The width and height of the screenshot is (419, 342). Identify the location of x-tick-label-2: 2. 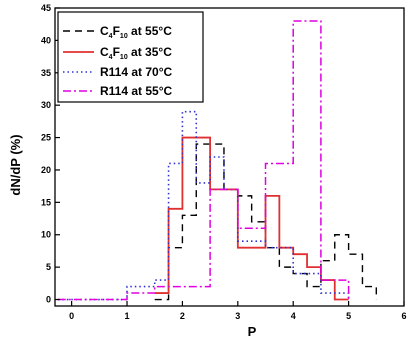
(182, 316).